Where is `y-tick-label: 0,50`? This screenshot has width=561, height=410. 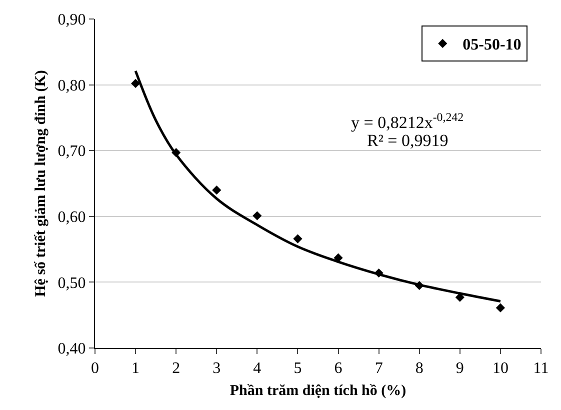
y-tick-label: 0,50 is located at coordinates (72, 283).